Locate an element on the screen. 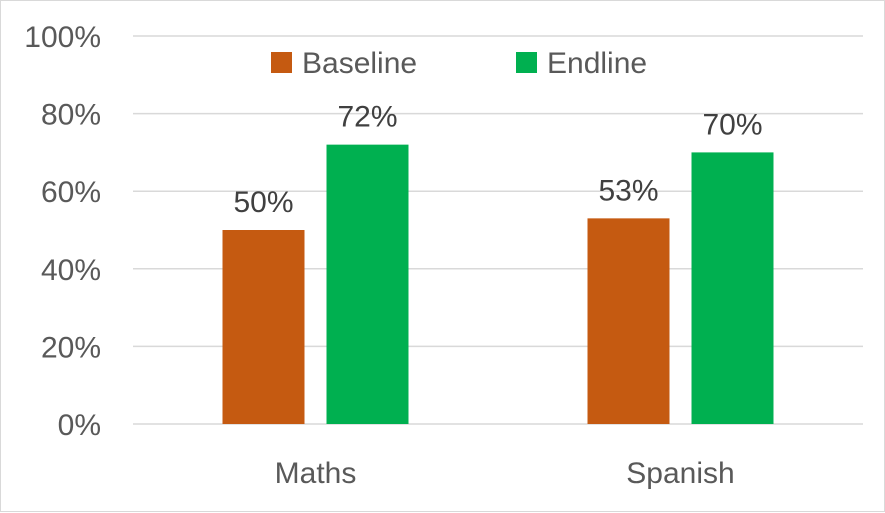  legend-swatch-endline is located at coordinates (526, 62).